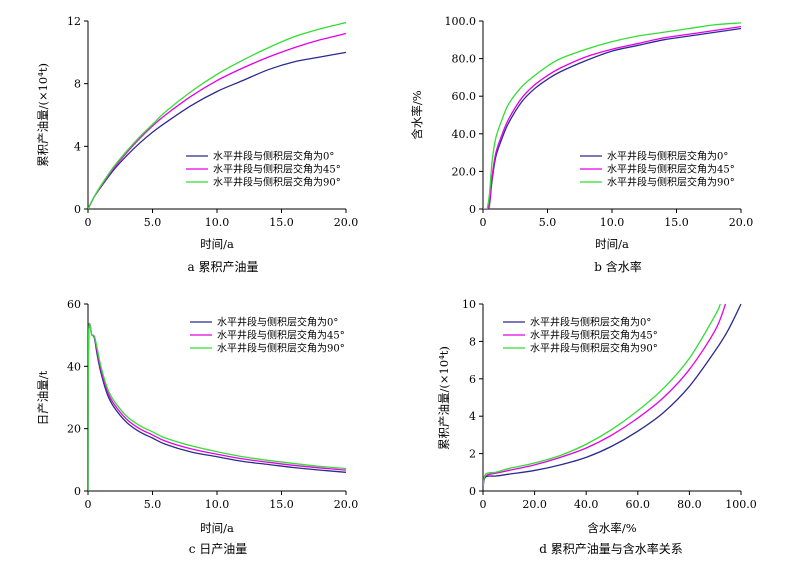  Describe the element at coordinates (586, 504) in the screenshot. I see `x-tick-label: 40.0` at that location.